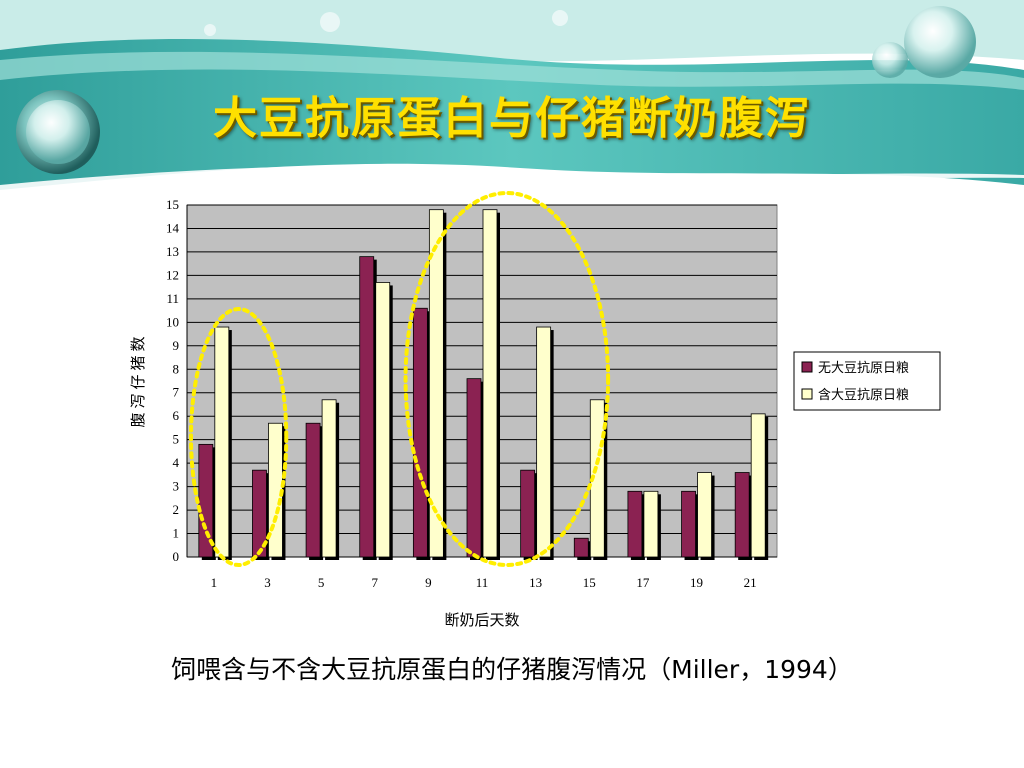  What do you see at coordinates (172, 298) in the screenshot?
I see `y-tick-label: 11` at bounding box center [172, 298].